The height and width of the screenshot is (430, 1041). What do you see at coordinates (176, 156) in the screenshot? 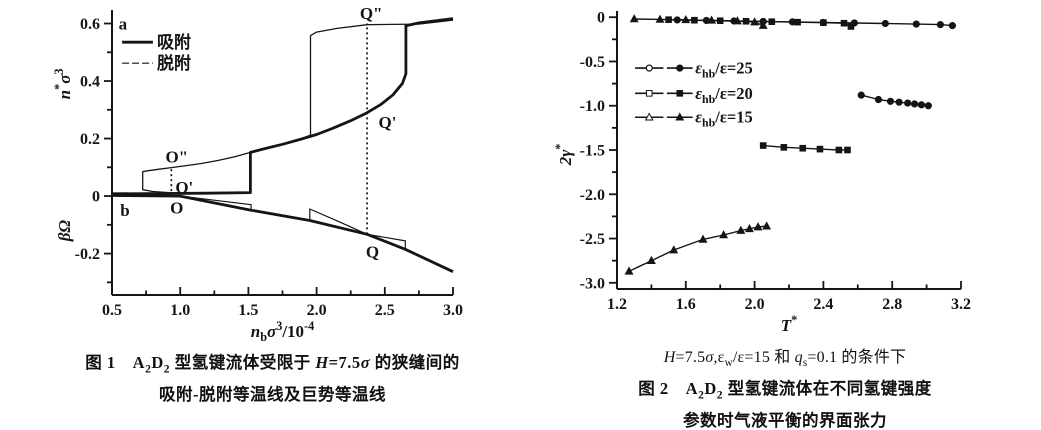
I see `fig1-point-label-Op: O"` at bounding box center [176, 156].